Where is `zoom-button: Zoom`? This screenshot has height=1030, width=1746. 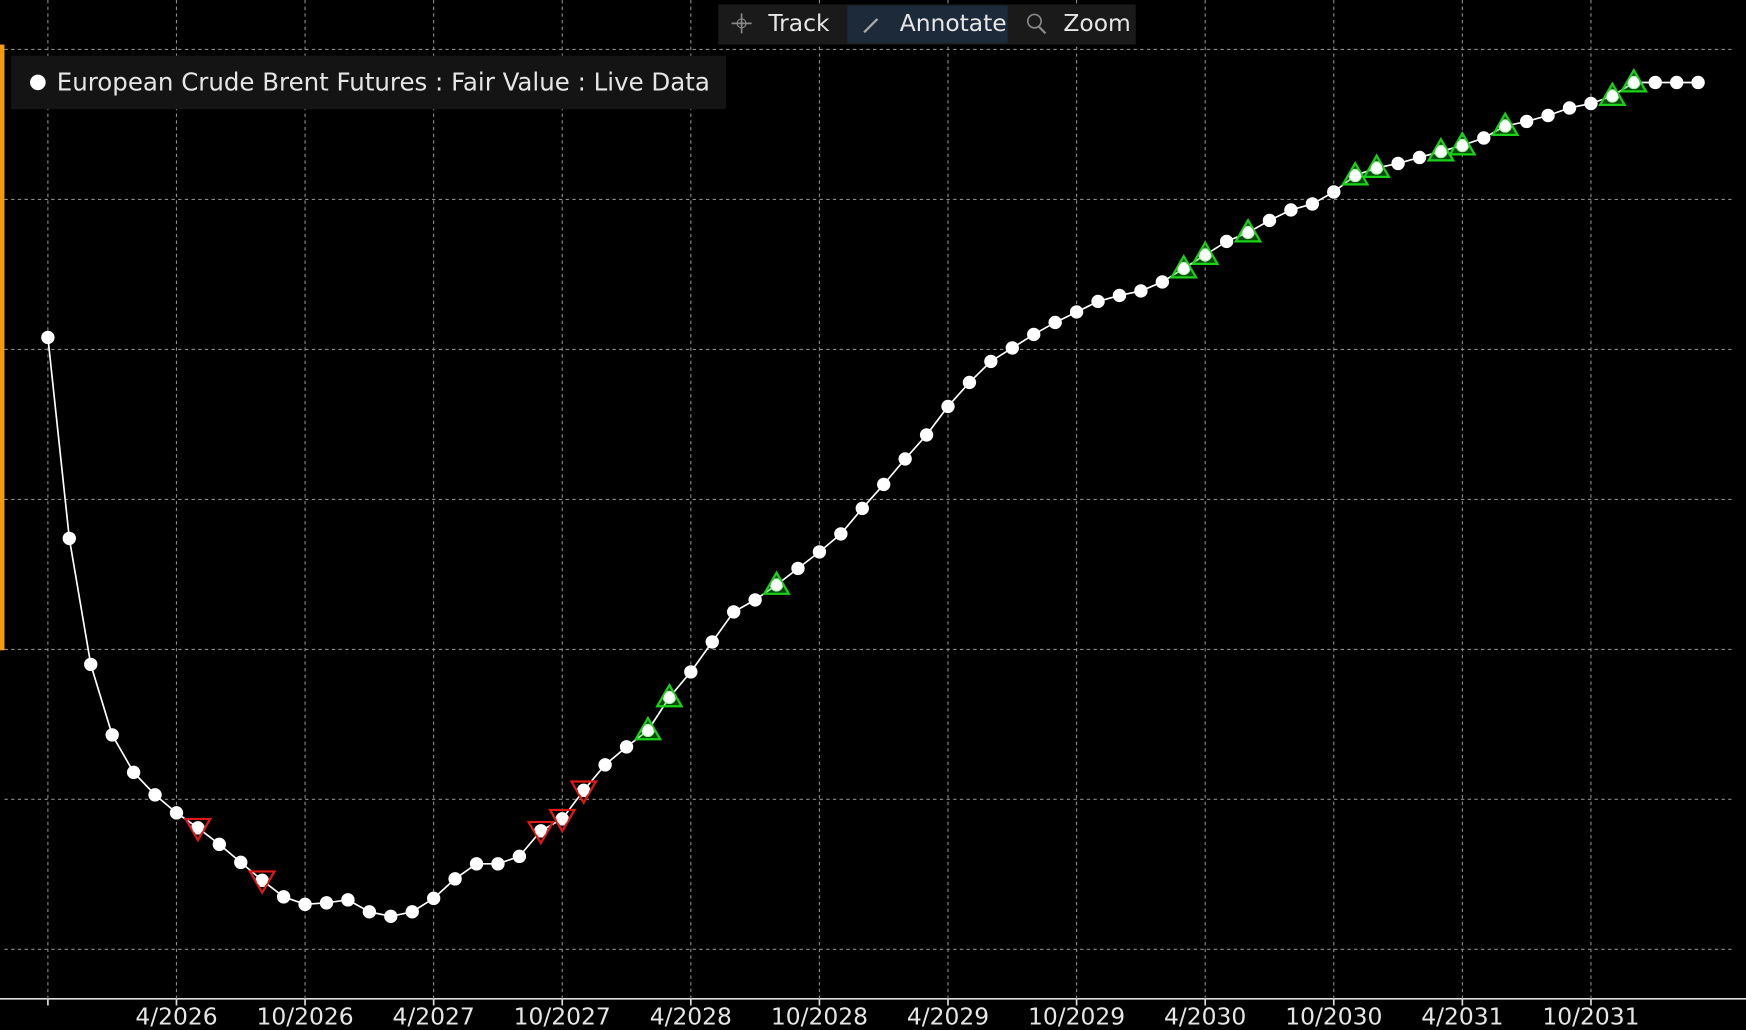
zoom-button: Zoom is located at coordinates (1078, 23).